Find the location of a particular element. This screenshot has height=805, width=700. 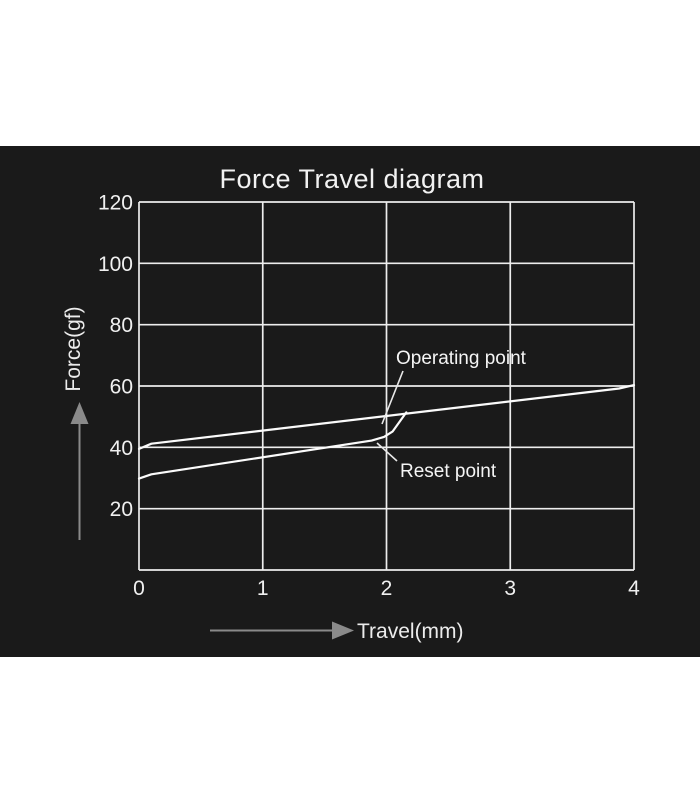

y-tick-label-100: 100 is located at coordinates (115, 264).